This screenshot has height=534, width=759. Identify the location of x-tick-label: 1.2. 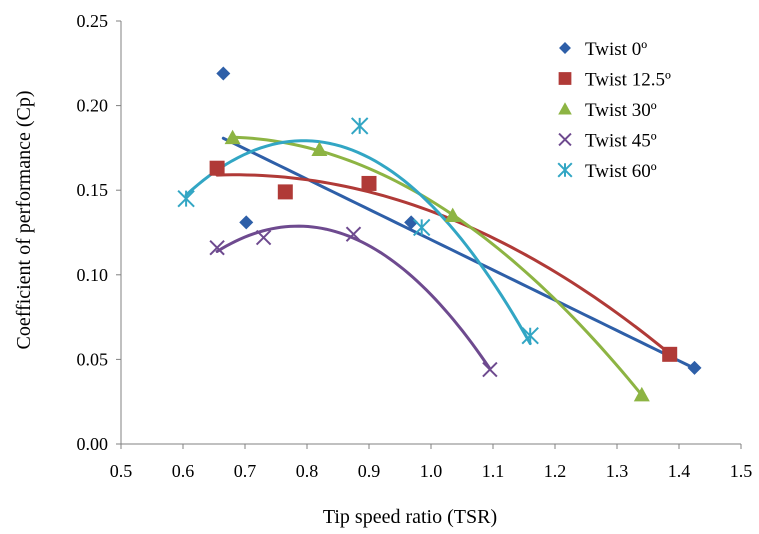
(555, 471).